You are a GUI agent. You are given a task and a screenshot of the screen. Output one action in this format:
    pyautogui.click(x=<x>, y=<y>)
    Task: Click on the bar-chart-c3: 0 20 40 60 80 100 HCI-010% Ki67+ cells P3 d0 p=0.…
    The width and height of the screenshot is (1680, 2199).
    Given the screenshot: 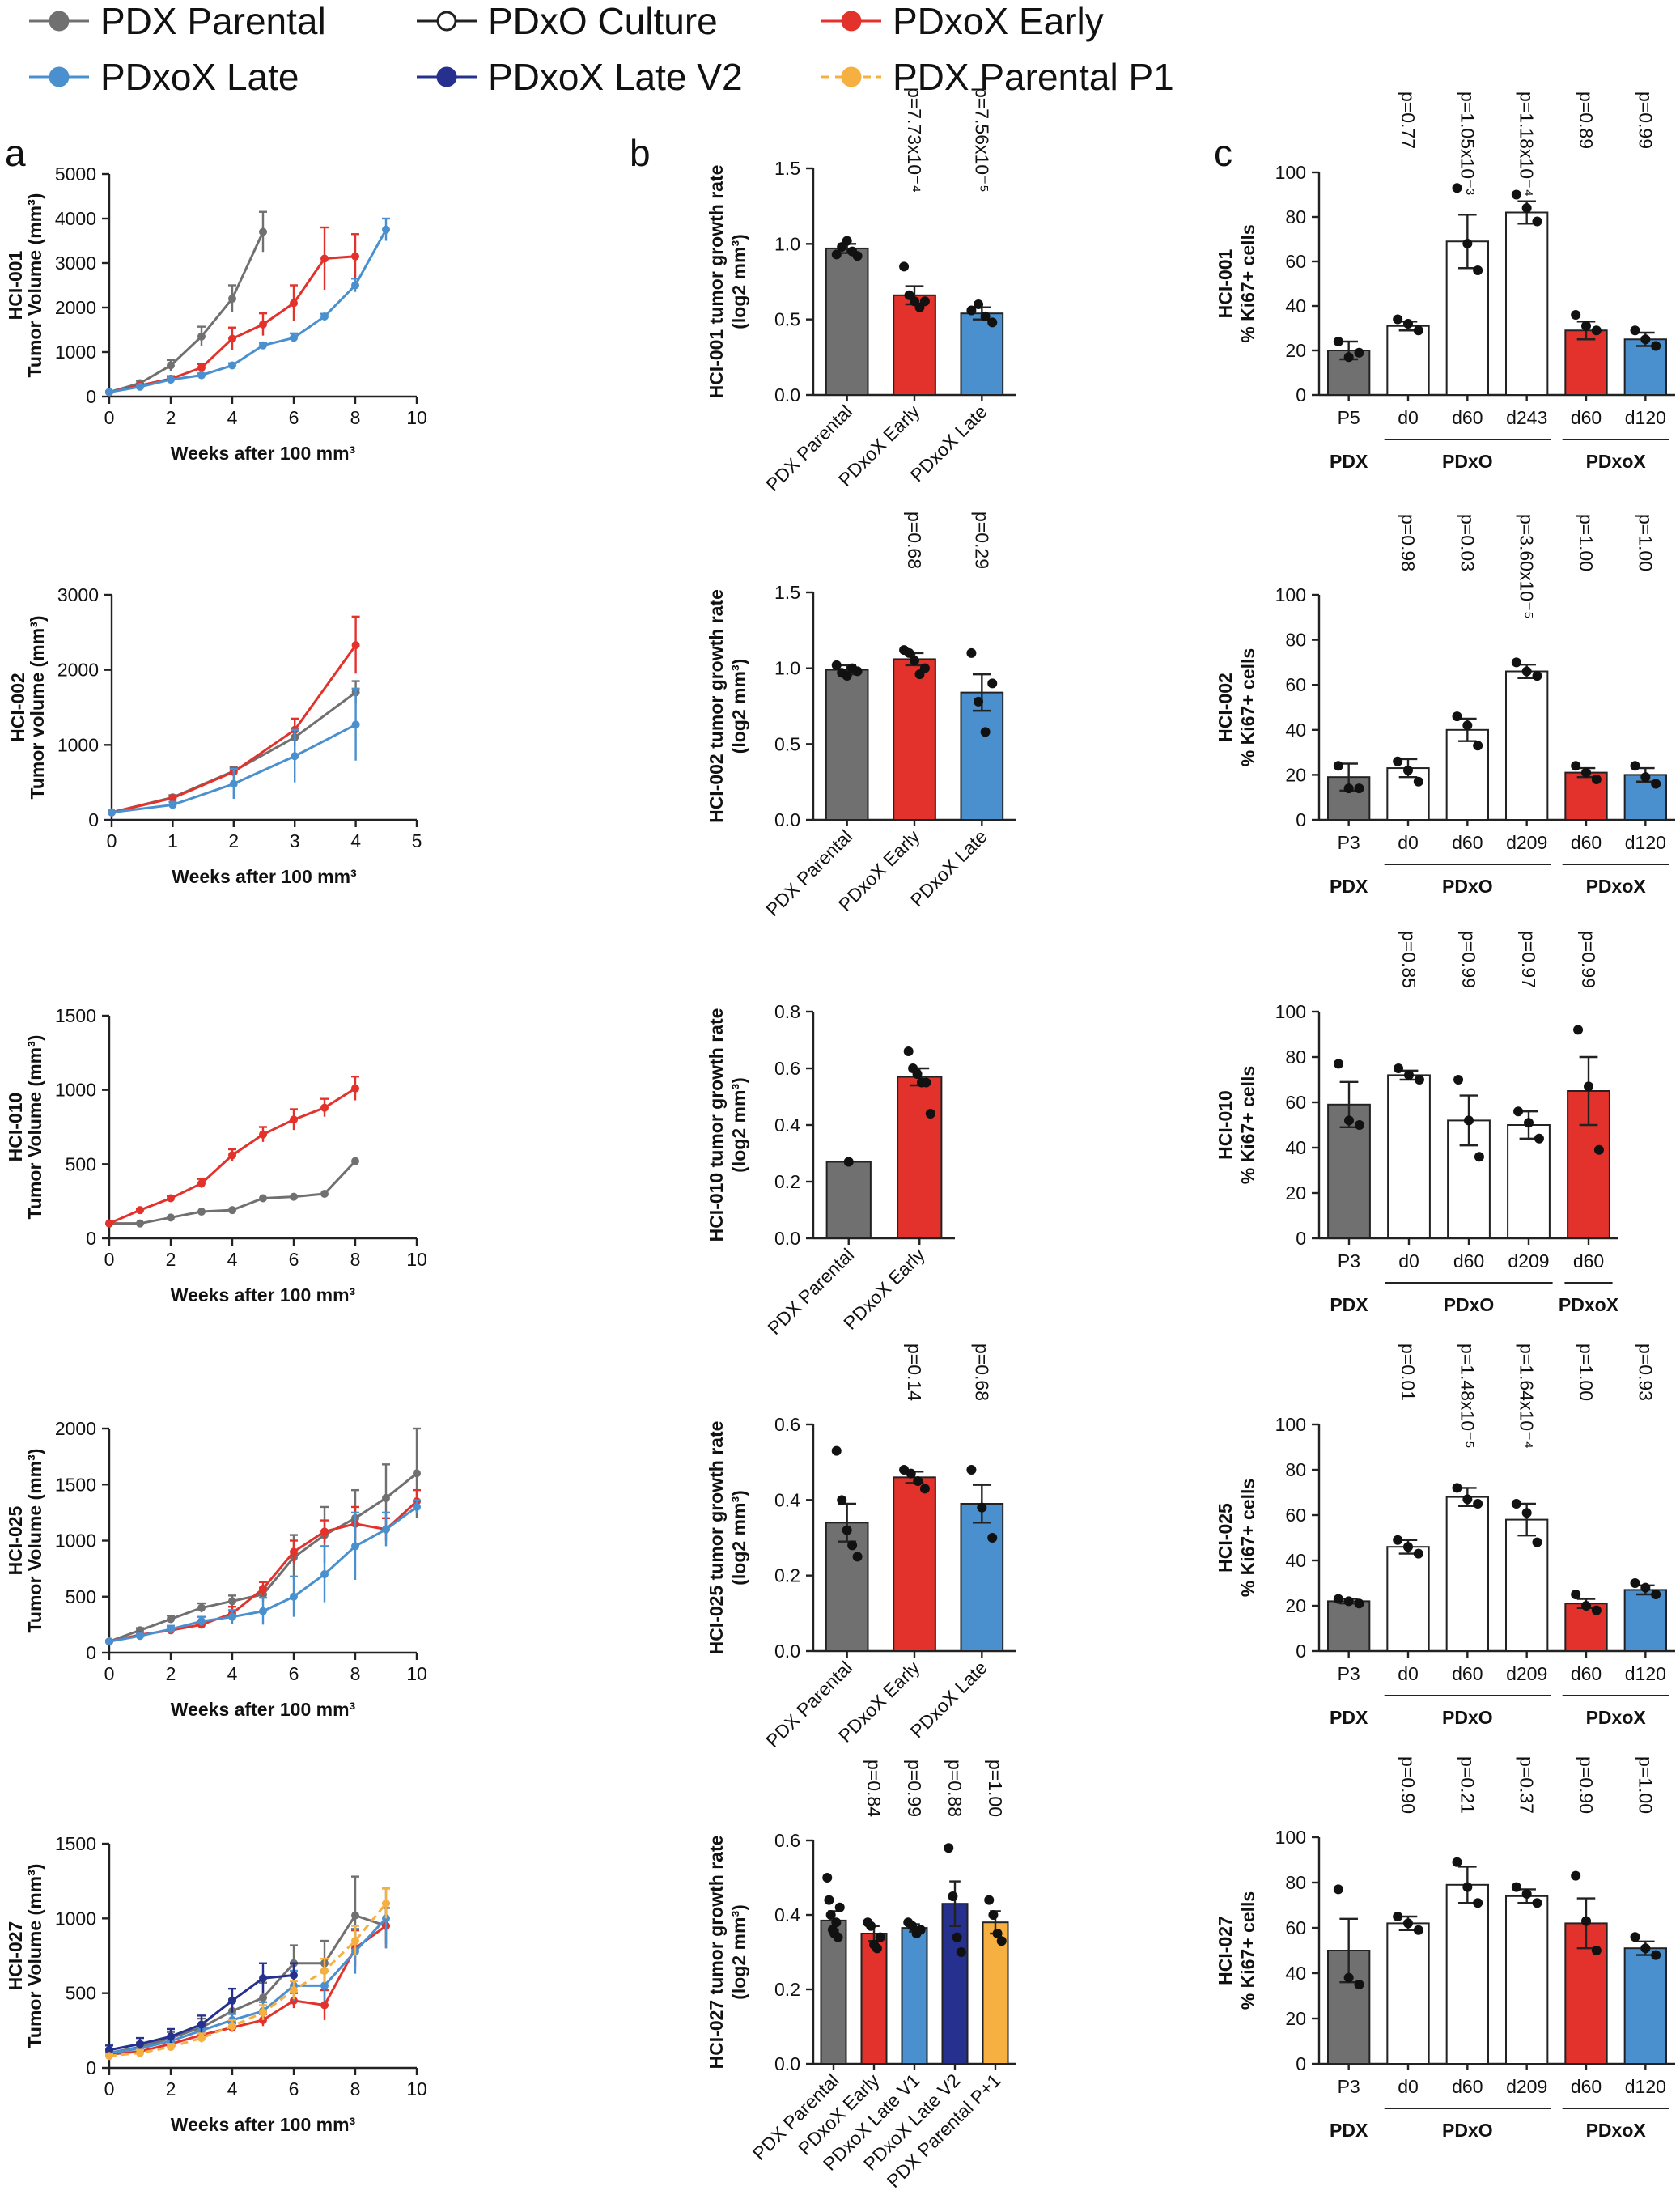 What is the action you would take?
    pyautogui.click(x=1417, y=1123)
    